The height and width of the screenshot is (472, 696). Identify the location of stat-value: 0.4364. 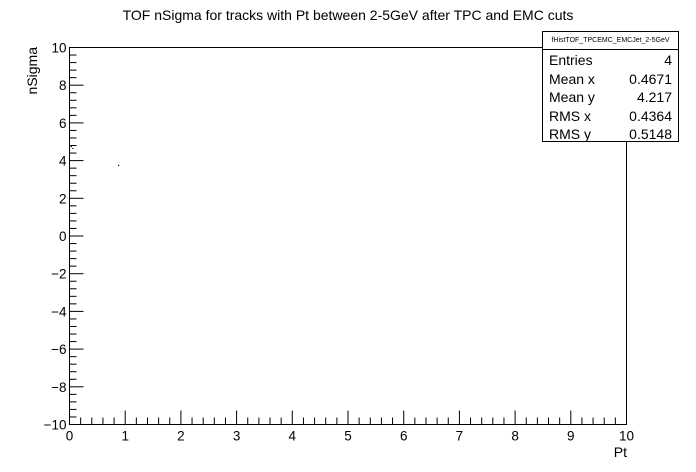
(650, 115).